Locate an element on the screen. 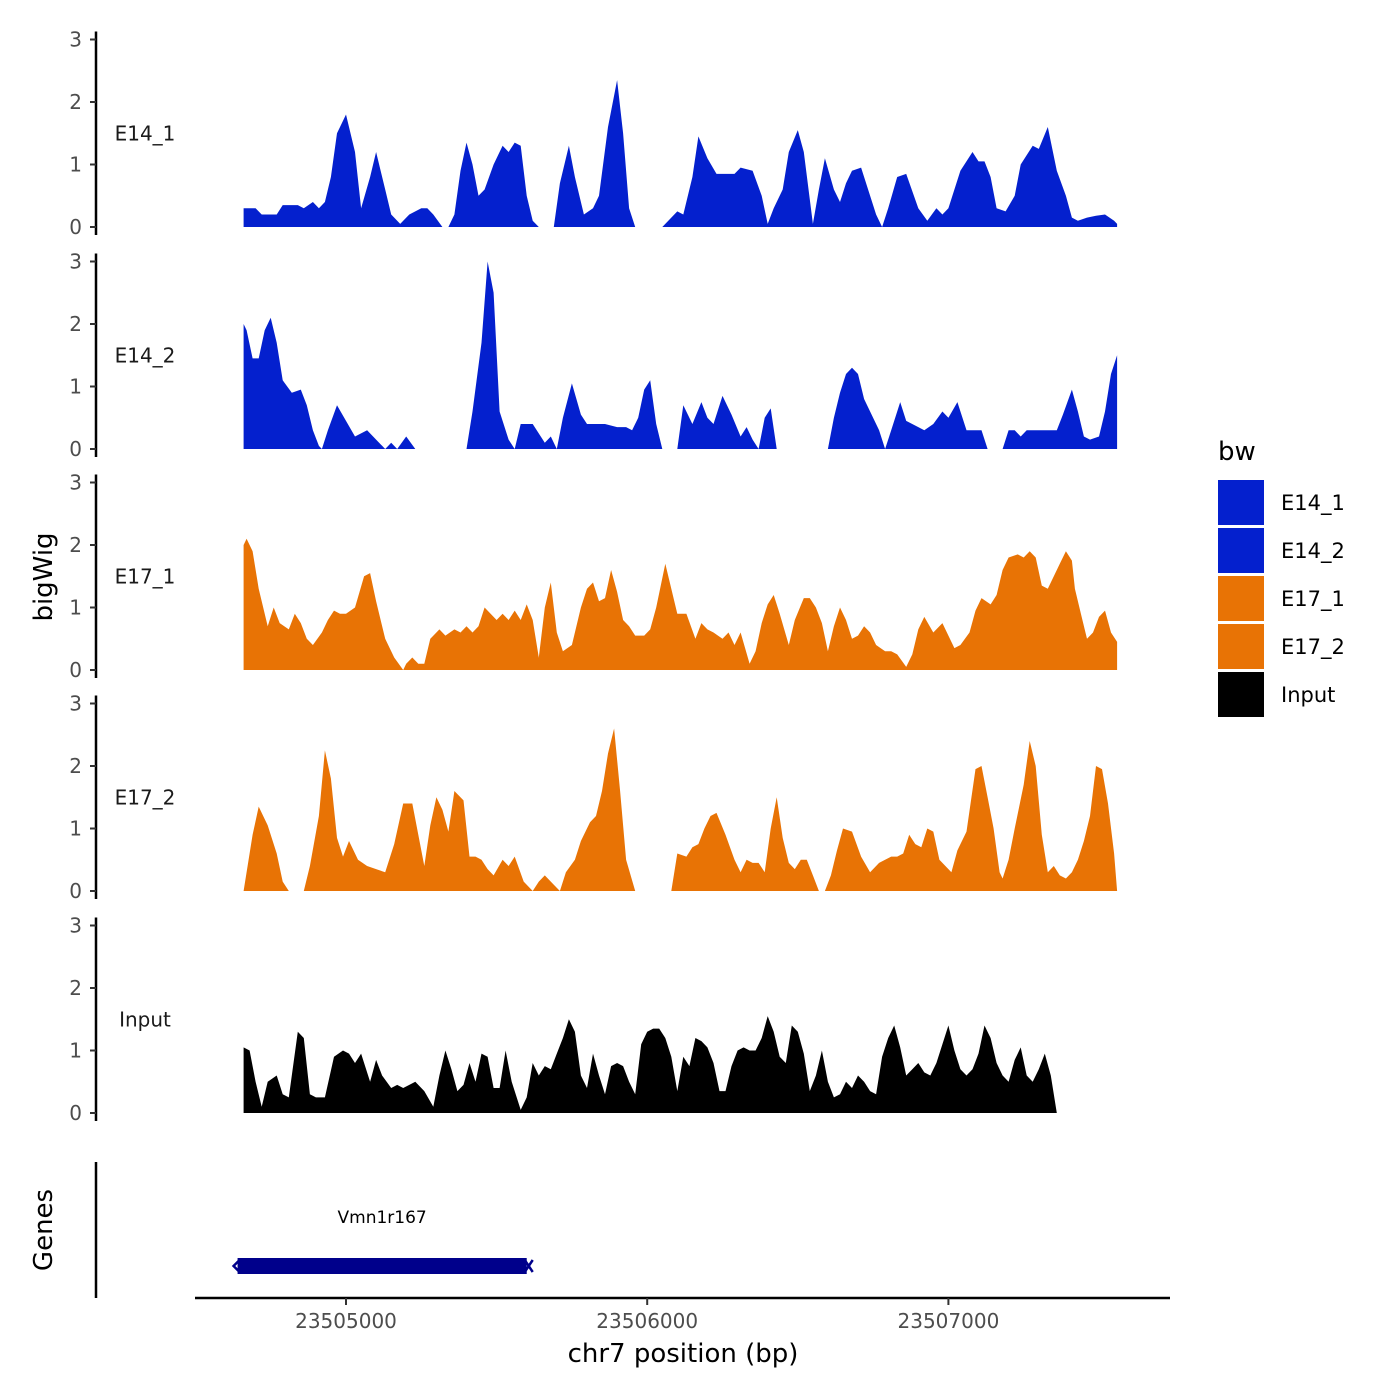 The width and height of the screenshot is (1400, 1400). track-Input: 0 1 2 3 Input is located at coordinates (563, 1019).